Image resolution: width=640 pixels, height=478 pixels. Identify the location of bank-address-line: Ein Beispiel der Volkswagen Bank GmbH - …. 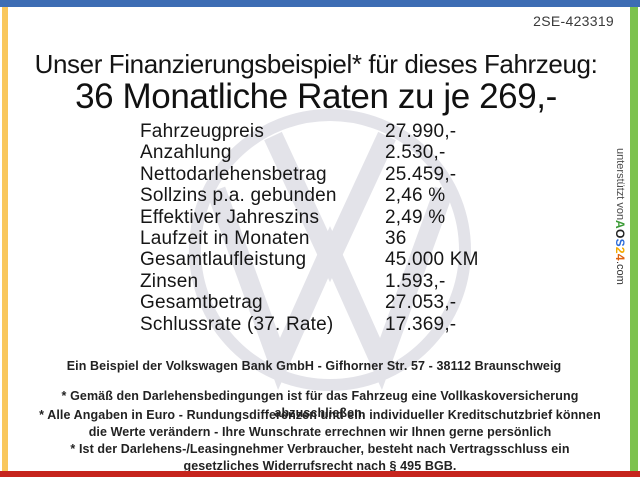
(314, 366).